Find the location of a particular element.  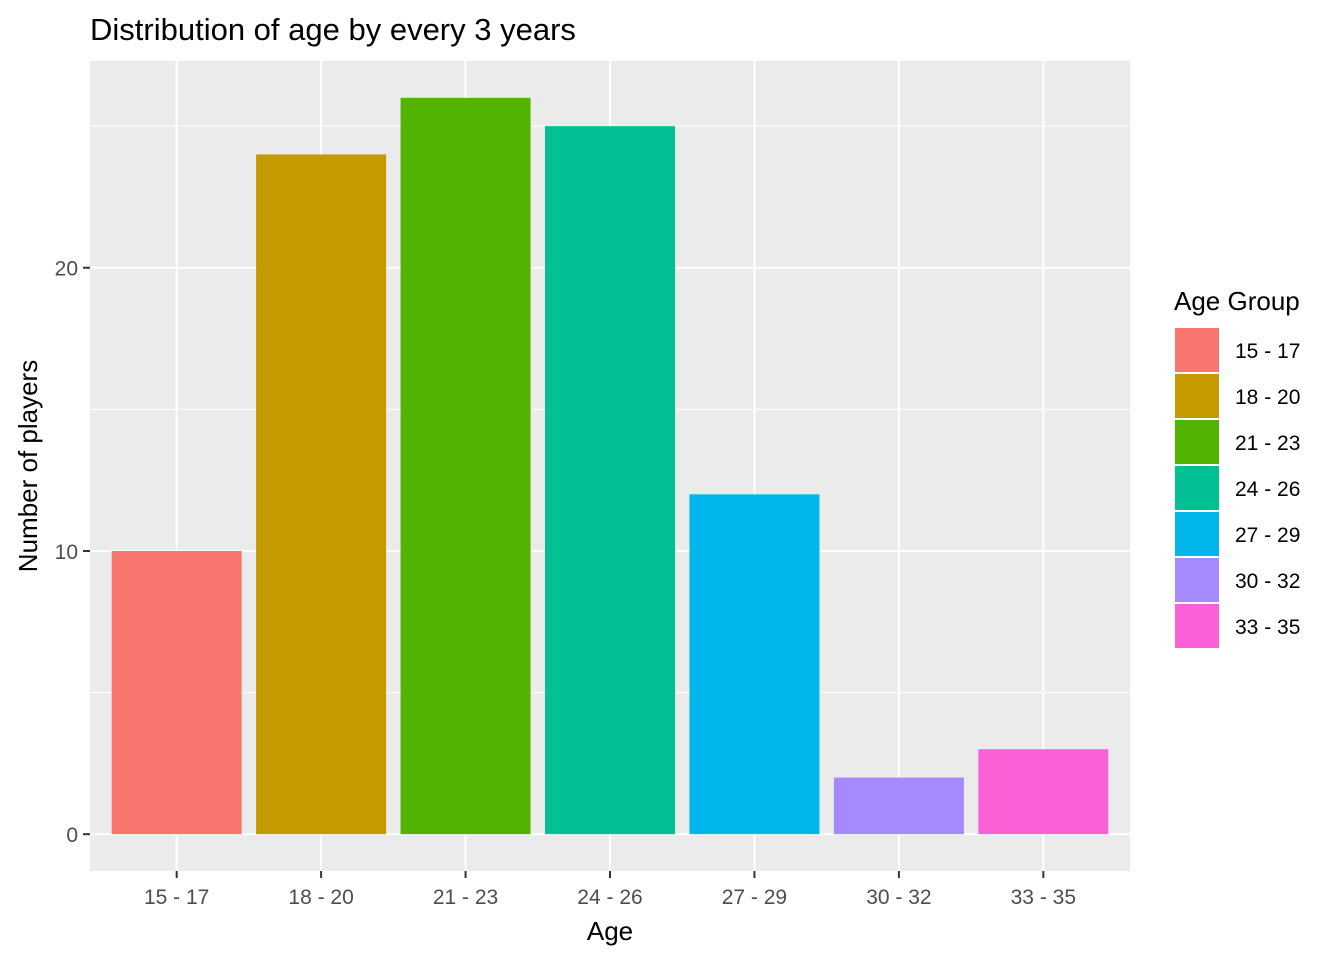

legend-label: 18 - 20 is located at coordinates (1267, 397).